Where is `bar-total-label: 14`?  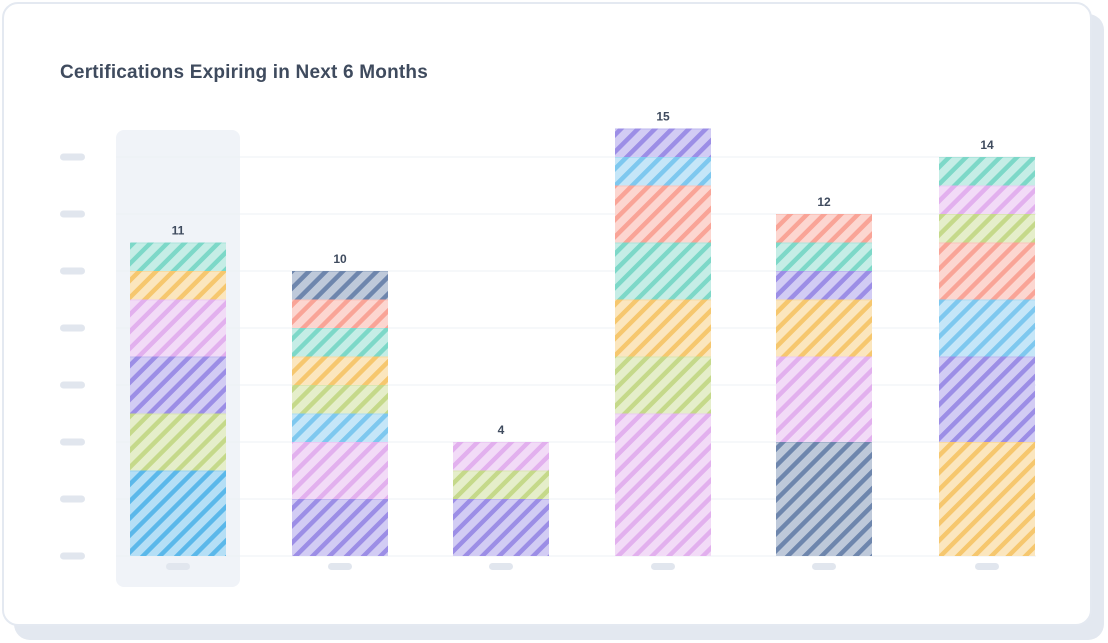
bar-total-label: 14 is located at coordinates (987, 145).